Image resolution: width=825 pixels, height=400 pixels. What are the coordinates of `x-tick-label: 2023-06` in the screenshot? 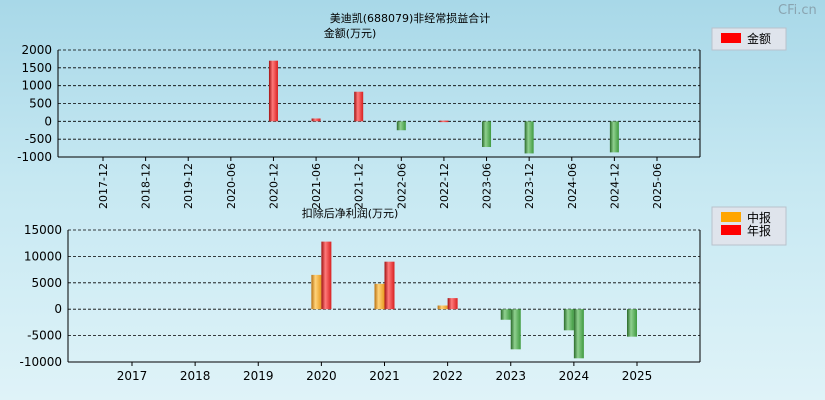 It's located at (487, 186).